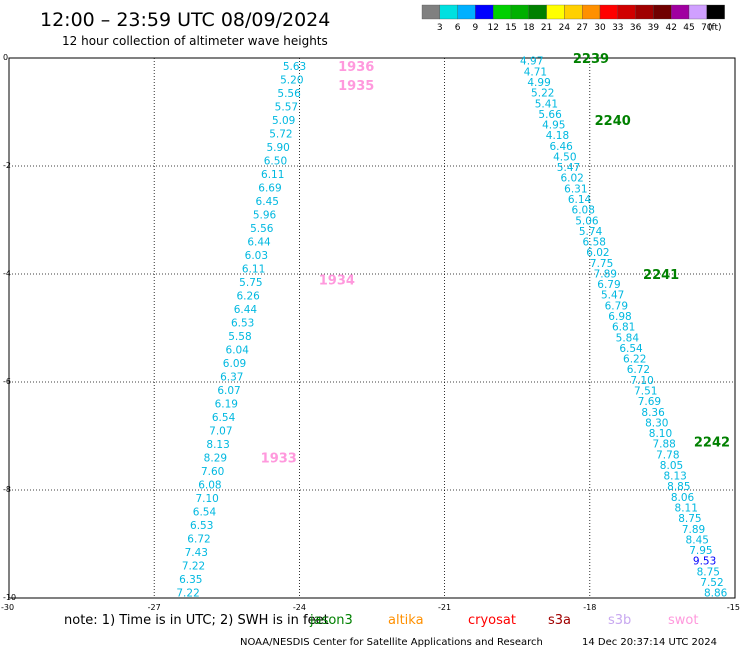 The width and height of the screenshot is (740, 650). I want to click on y-tick-label: 0, so click(5, 57).